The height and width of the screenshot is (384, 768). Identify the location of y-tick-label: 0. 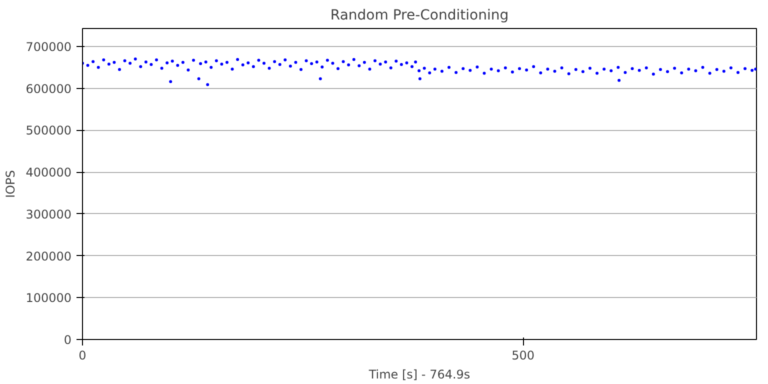
(68, 340).